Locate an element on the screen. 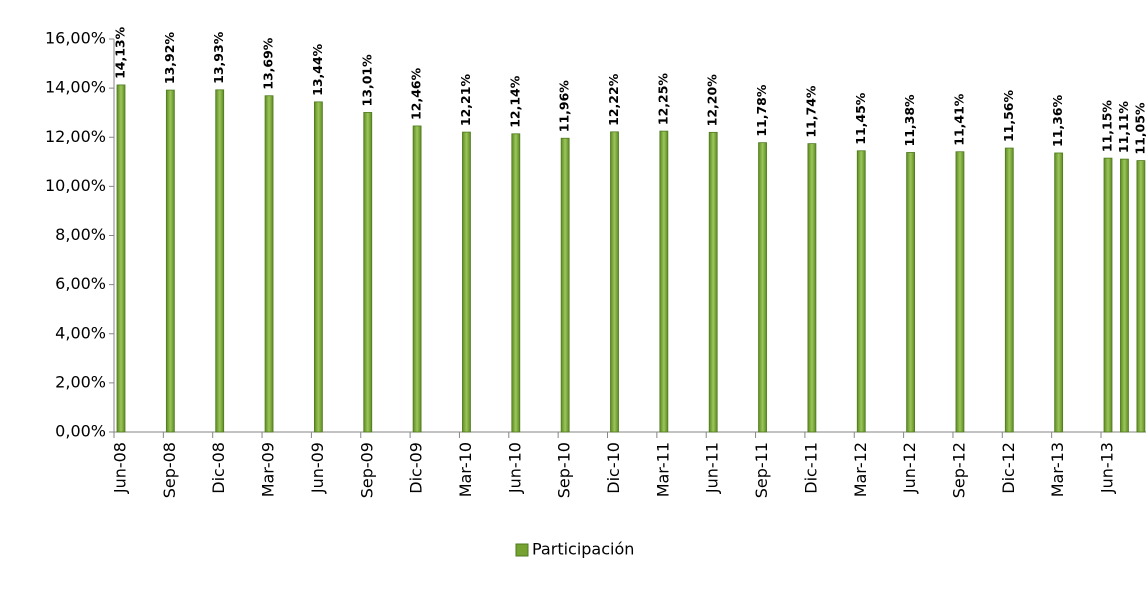 The width and height of the screenshot is (1146, 591). x-tick-label: Mar-10 is located at coordinates (465, 469).